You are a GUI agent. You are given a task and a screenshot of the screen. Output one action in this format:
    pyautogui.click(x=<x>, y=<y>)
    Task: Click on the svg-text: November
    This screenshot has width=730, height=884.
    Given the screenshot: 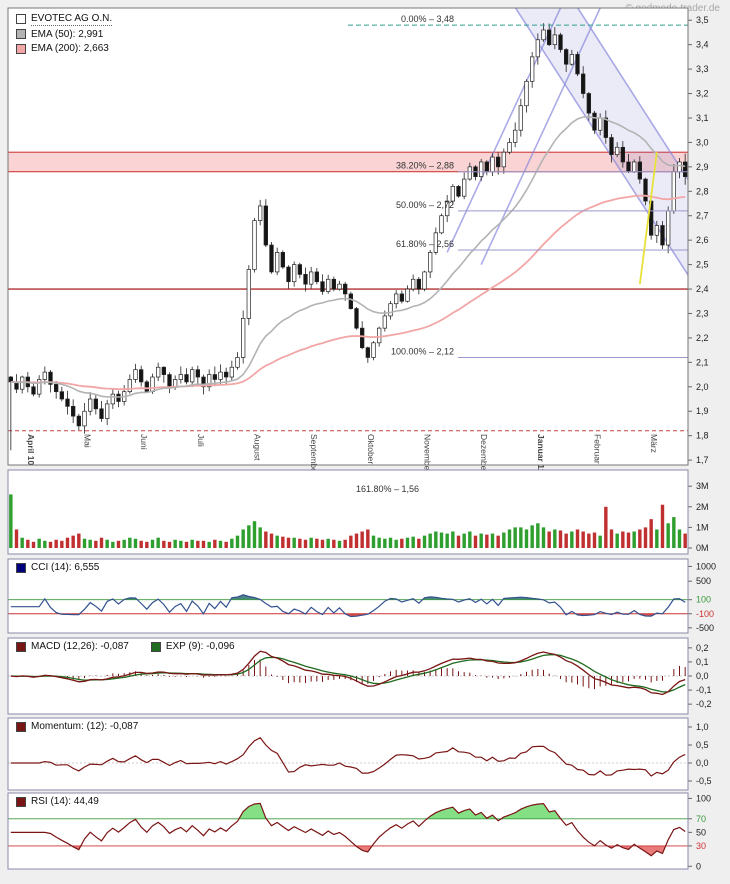 What is the action you would take?
    pyautogui.click(x=428, y=453)
    